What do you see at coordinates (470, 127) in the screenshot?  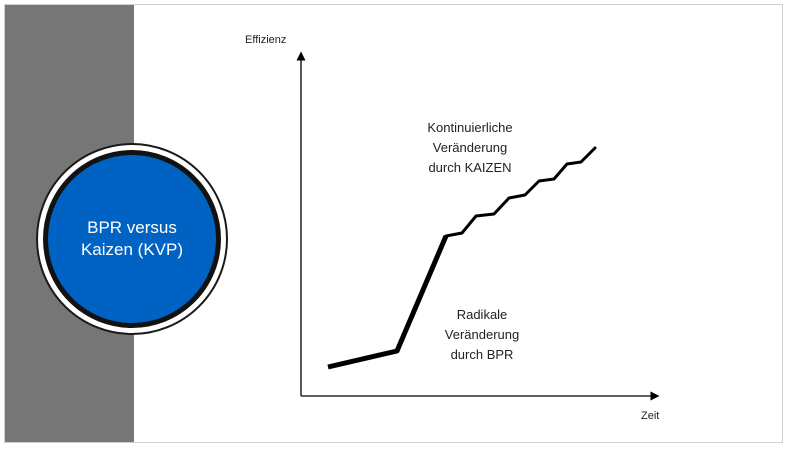 I see `kaizen-label-line-1: Kontinuierliche` at bounding box center [470, 127].